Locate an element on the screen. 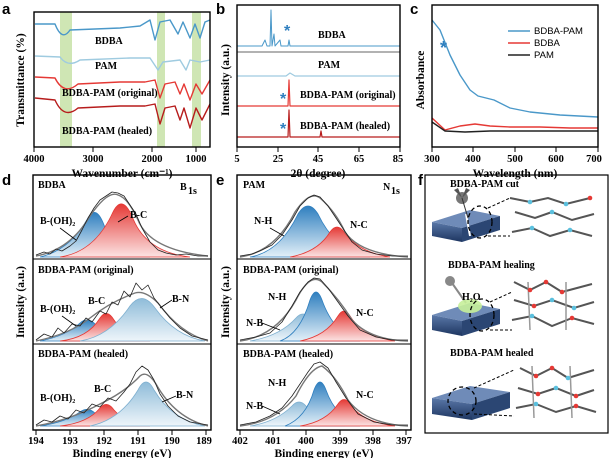  x-tick-label: 85 is located at coordinates (398, 159).